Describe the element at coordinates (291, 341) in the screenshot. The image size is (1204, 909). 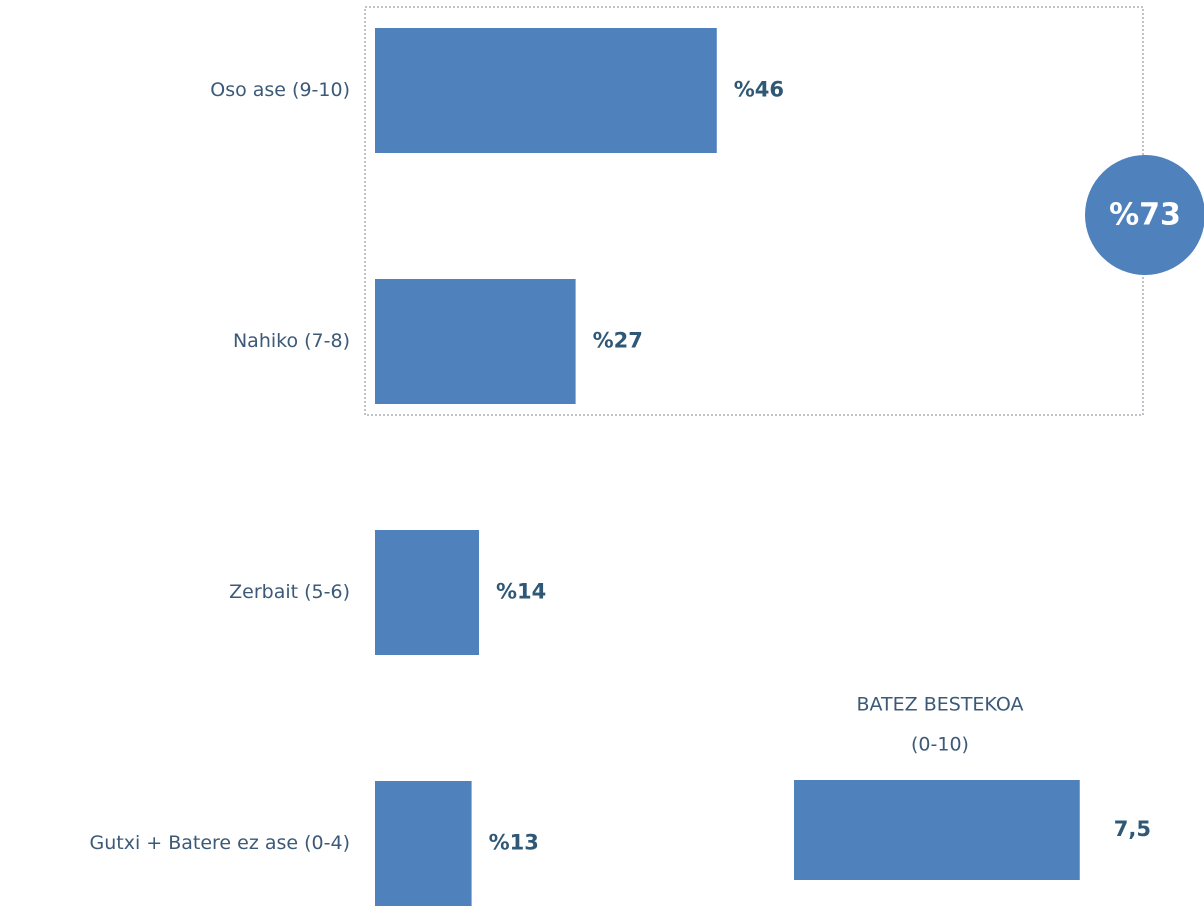
I see `category-label: Nahiko (7-8)` at that location.